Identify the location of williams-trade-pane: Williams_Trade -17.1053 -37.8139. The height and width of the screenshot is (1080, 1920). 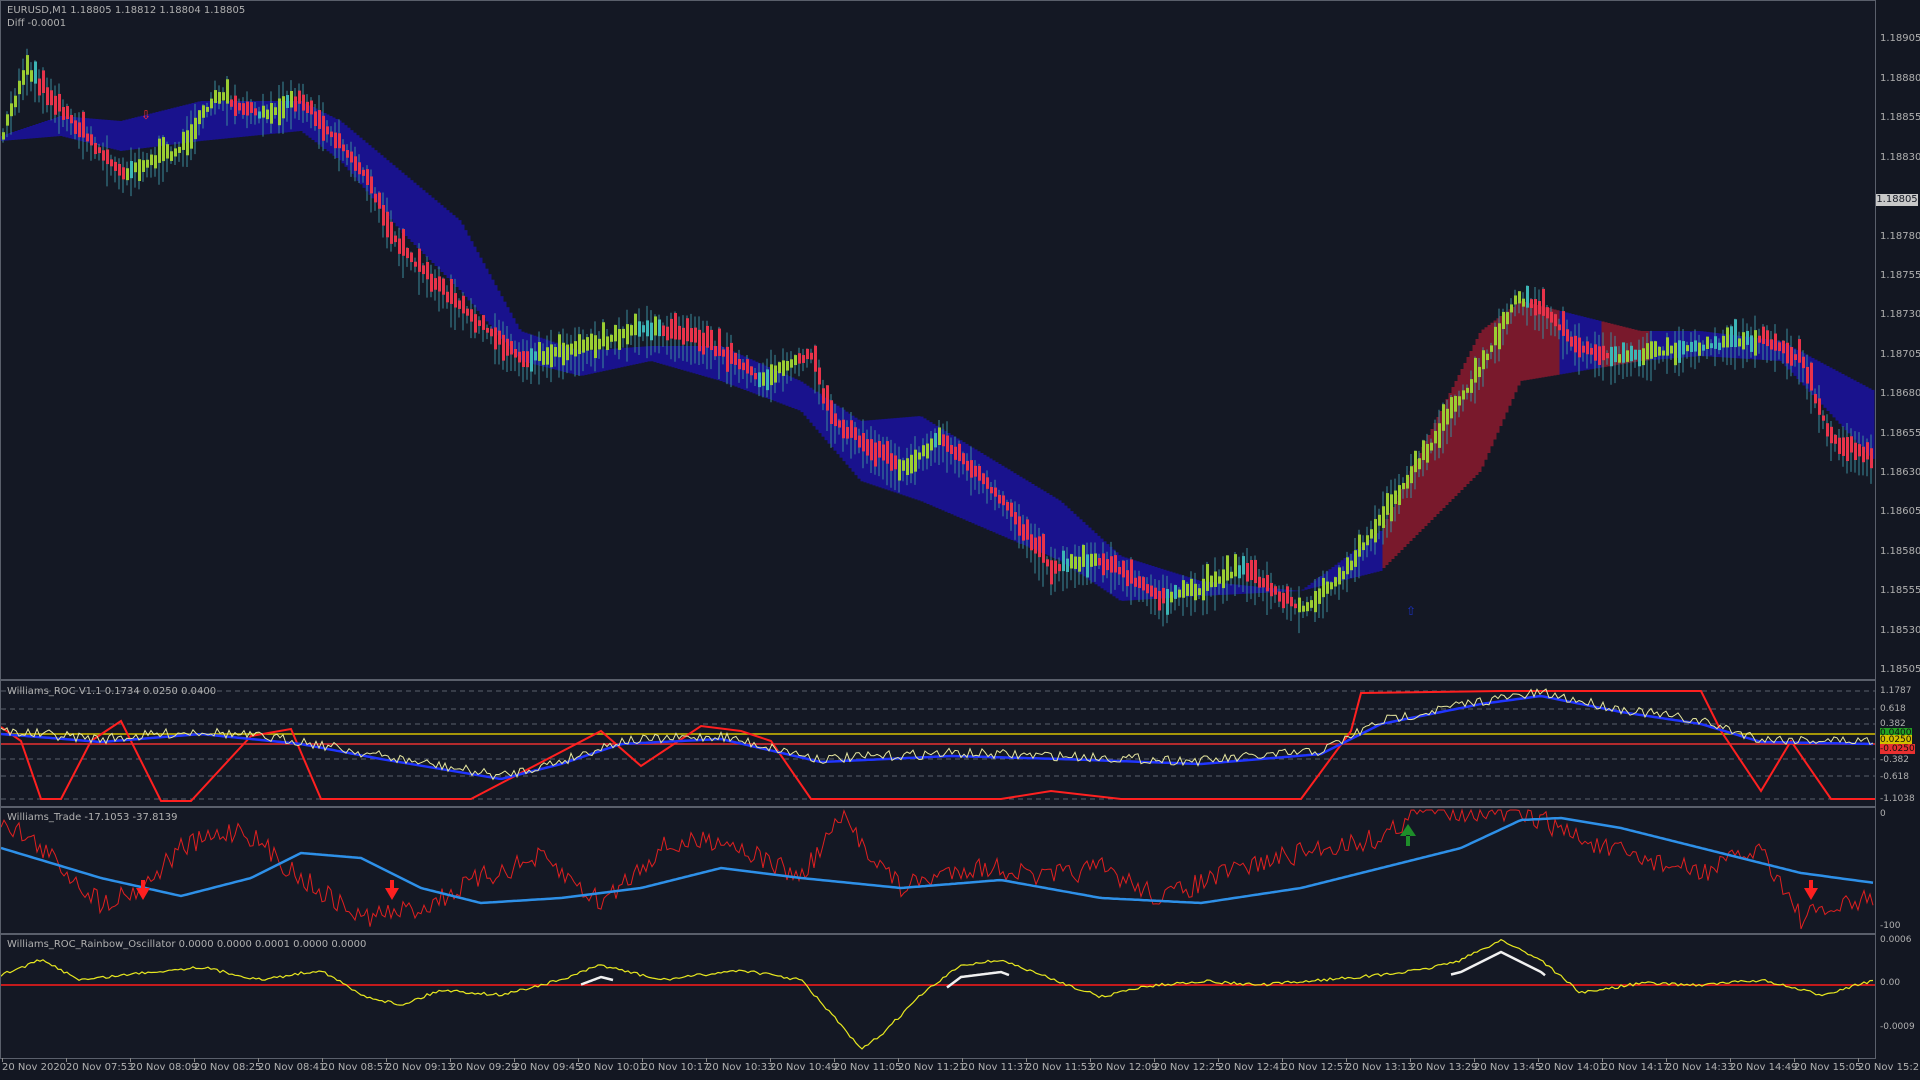
(938, 870).